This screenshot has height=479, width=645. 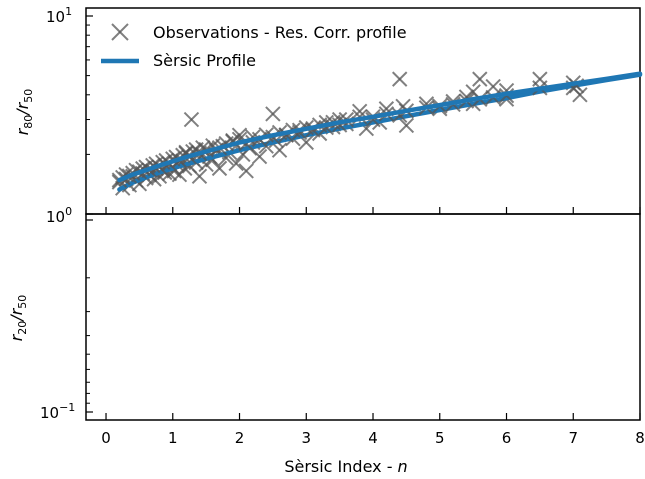 I want to click on top-ylabel: r80/r50, so click(x=24, y=112).